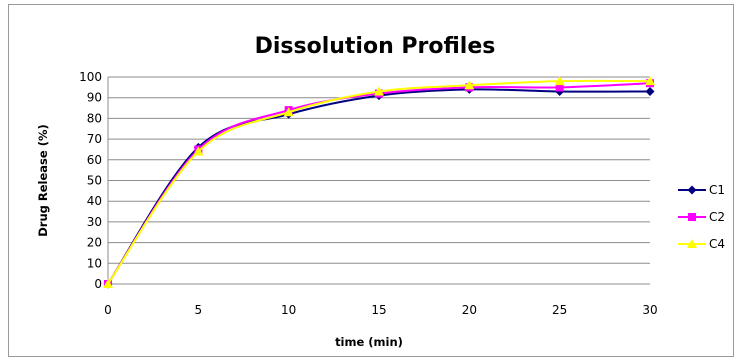 The image size is (740, 364). What do you see at coordinates (94, 222) in the screenshot?
I see `y-tick-label: 30` at bounding box center [94, 222].